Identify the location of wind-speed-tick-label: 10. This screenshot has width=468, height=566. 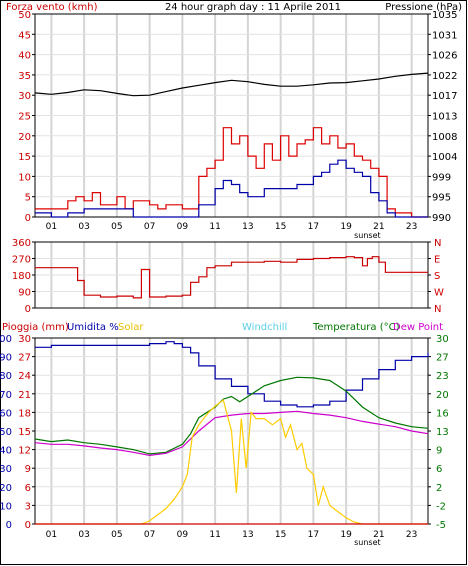
(24, 177).